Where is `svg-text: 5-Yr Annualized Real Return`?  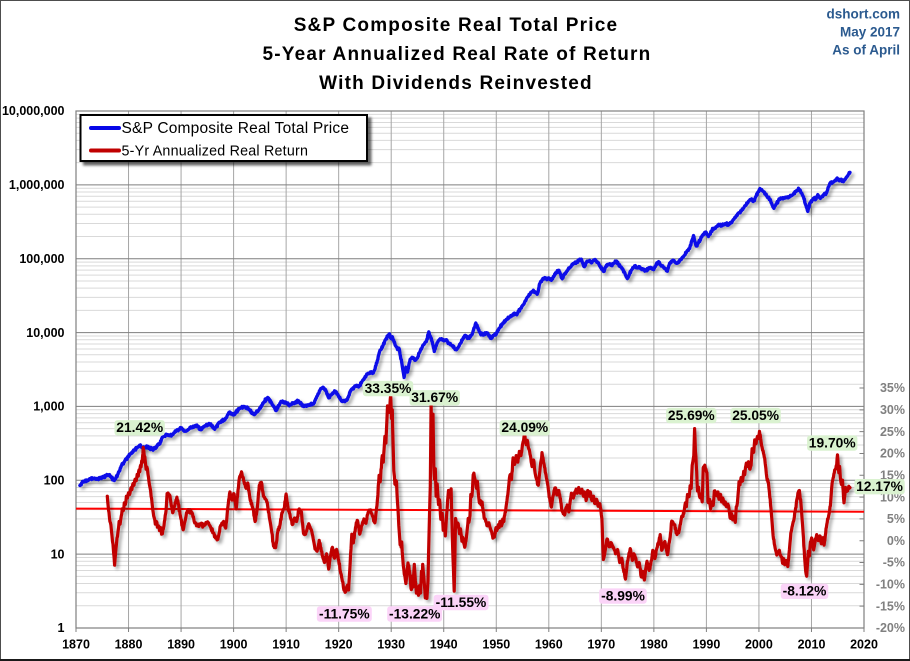
svg-text: 5-Yr Annualized Real Return is located at coordinates (215, 151).